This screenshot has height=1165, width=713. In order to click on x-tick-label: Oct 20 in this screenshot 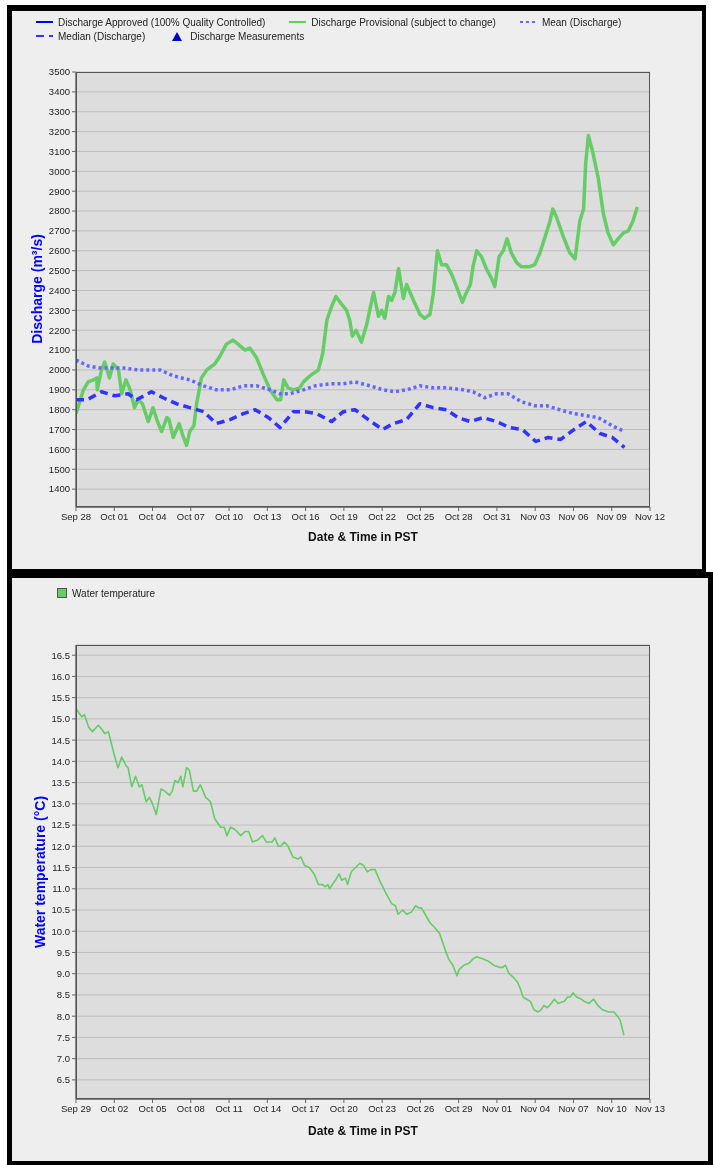, I will do `click(343, 1108)`.